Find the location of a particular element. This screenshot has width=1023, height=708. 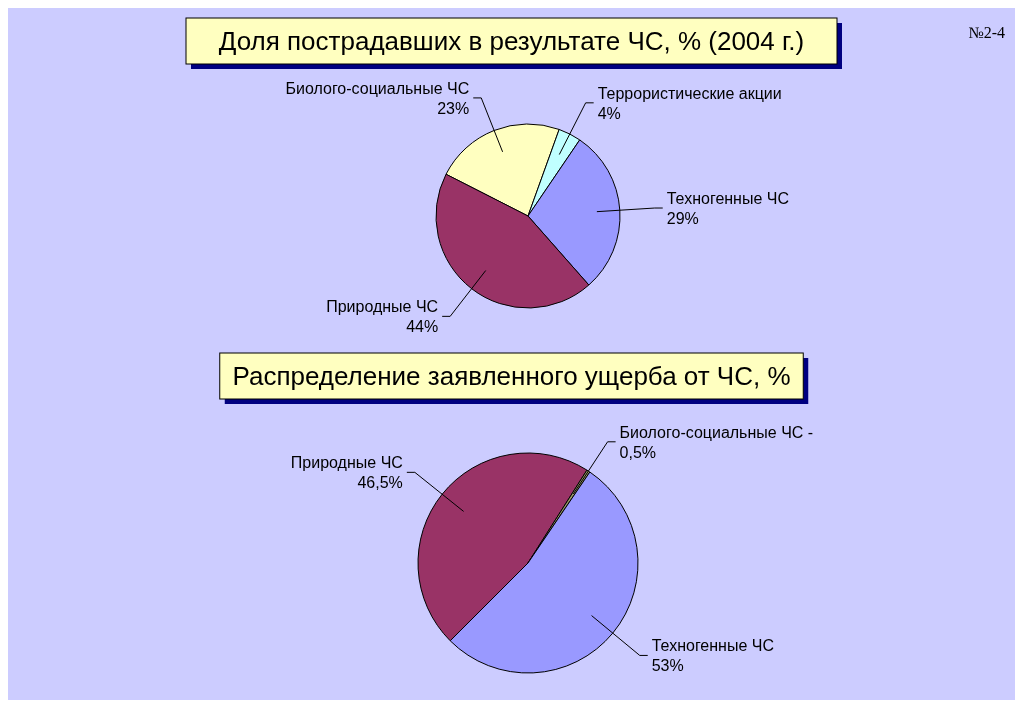

data-label: 44% is located at coordinates (422, 327).